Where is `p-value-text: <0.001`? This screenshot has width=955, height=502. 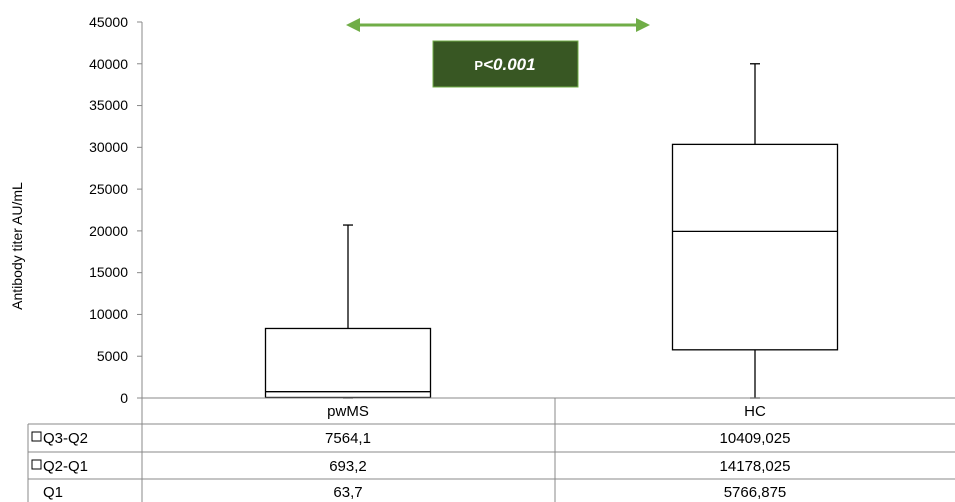
p-value-text: <0.001 is located at coordinates (509, 64).